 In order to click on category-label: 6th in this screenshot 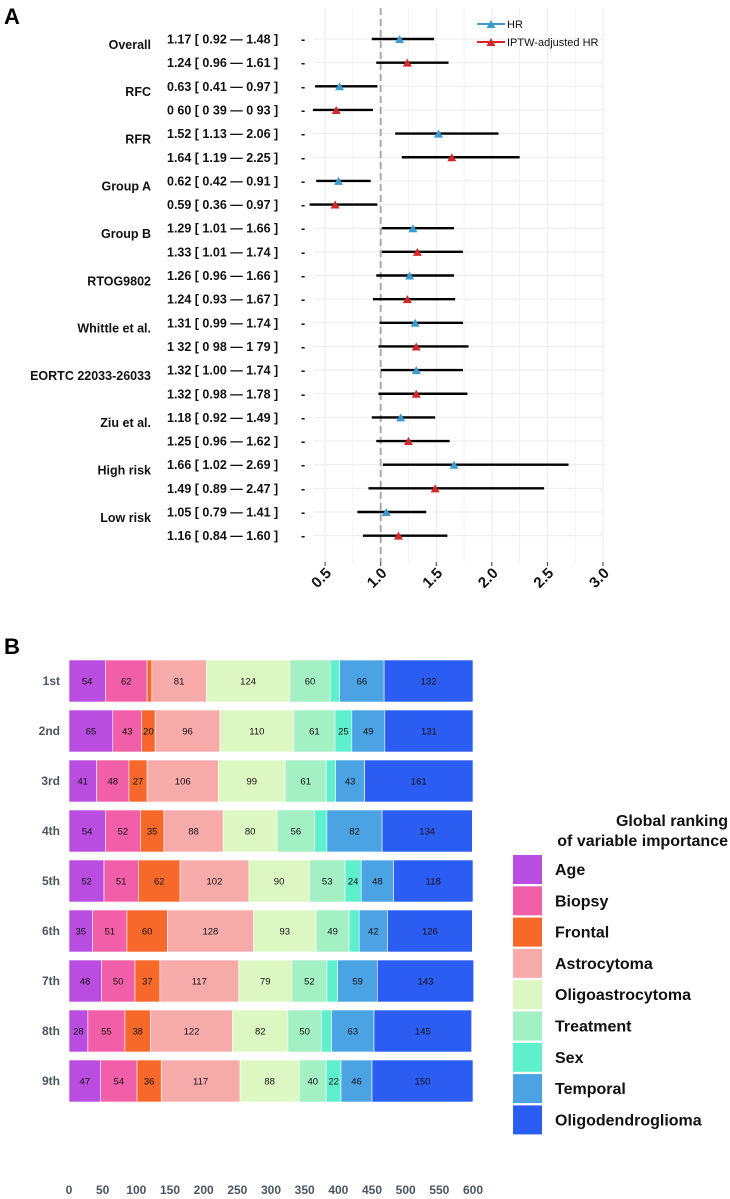, I will do `click(51, 931)`.